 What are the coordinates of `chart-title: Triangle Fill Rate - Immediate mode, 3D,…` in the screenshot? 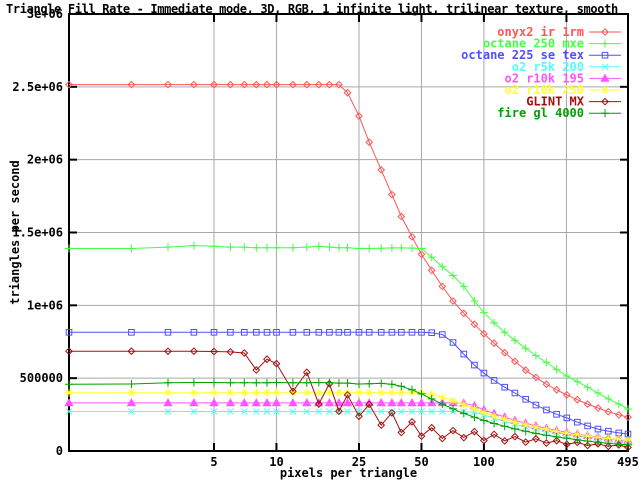 It's located at (312, 9).